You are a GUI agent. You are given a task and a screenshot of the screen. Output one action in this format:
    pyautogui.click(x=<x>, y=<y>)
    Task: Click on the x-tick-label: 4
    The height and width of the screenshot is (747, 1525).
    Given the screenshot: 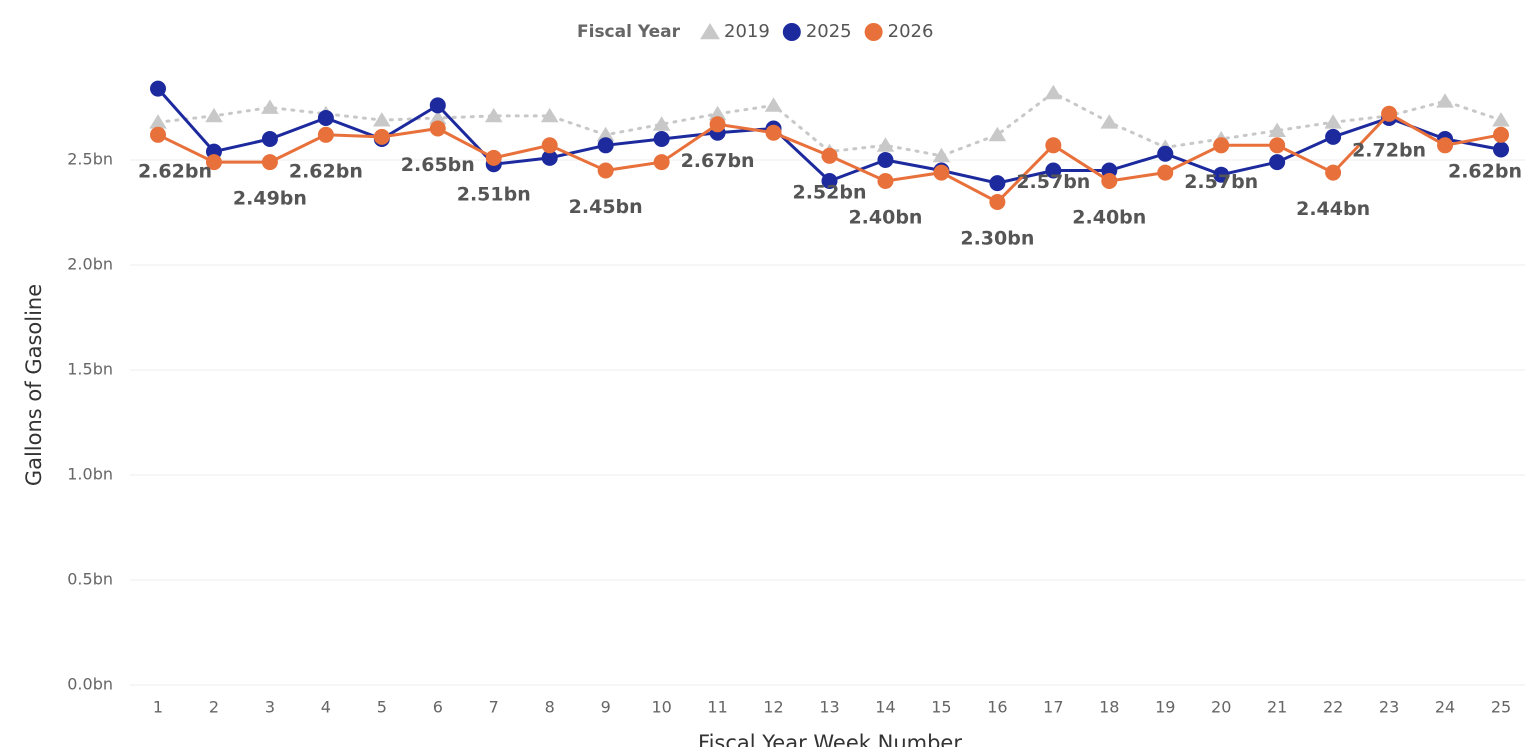 What is the action you would take?
    pyautogui.click(x=326, y=707)
    